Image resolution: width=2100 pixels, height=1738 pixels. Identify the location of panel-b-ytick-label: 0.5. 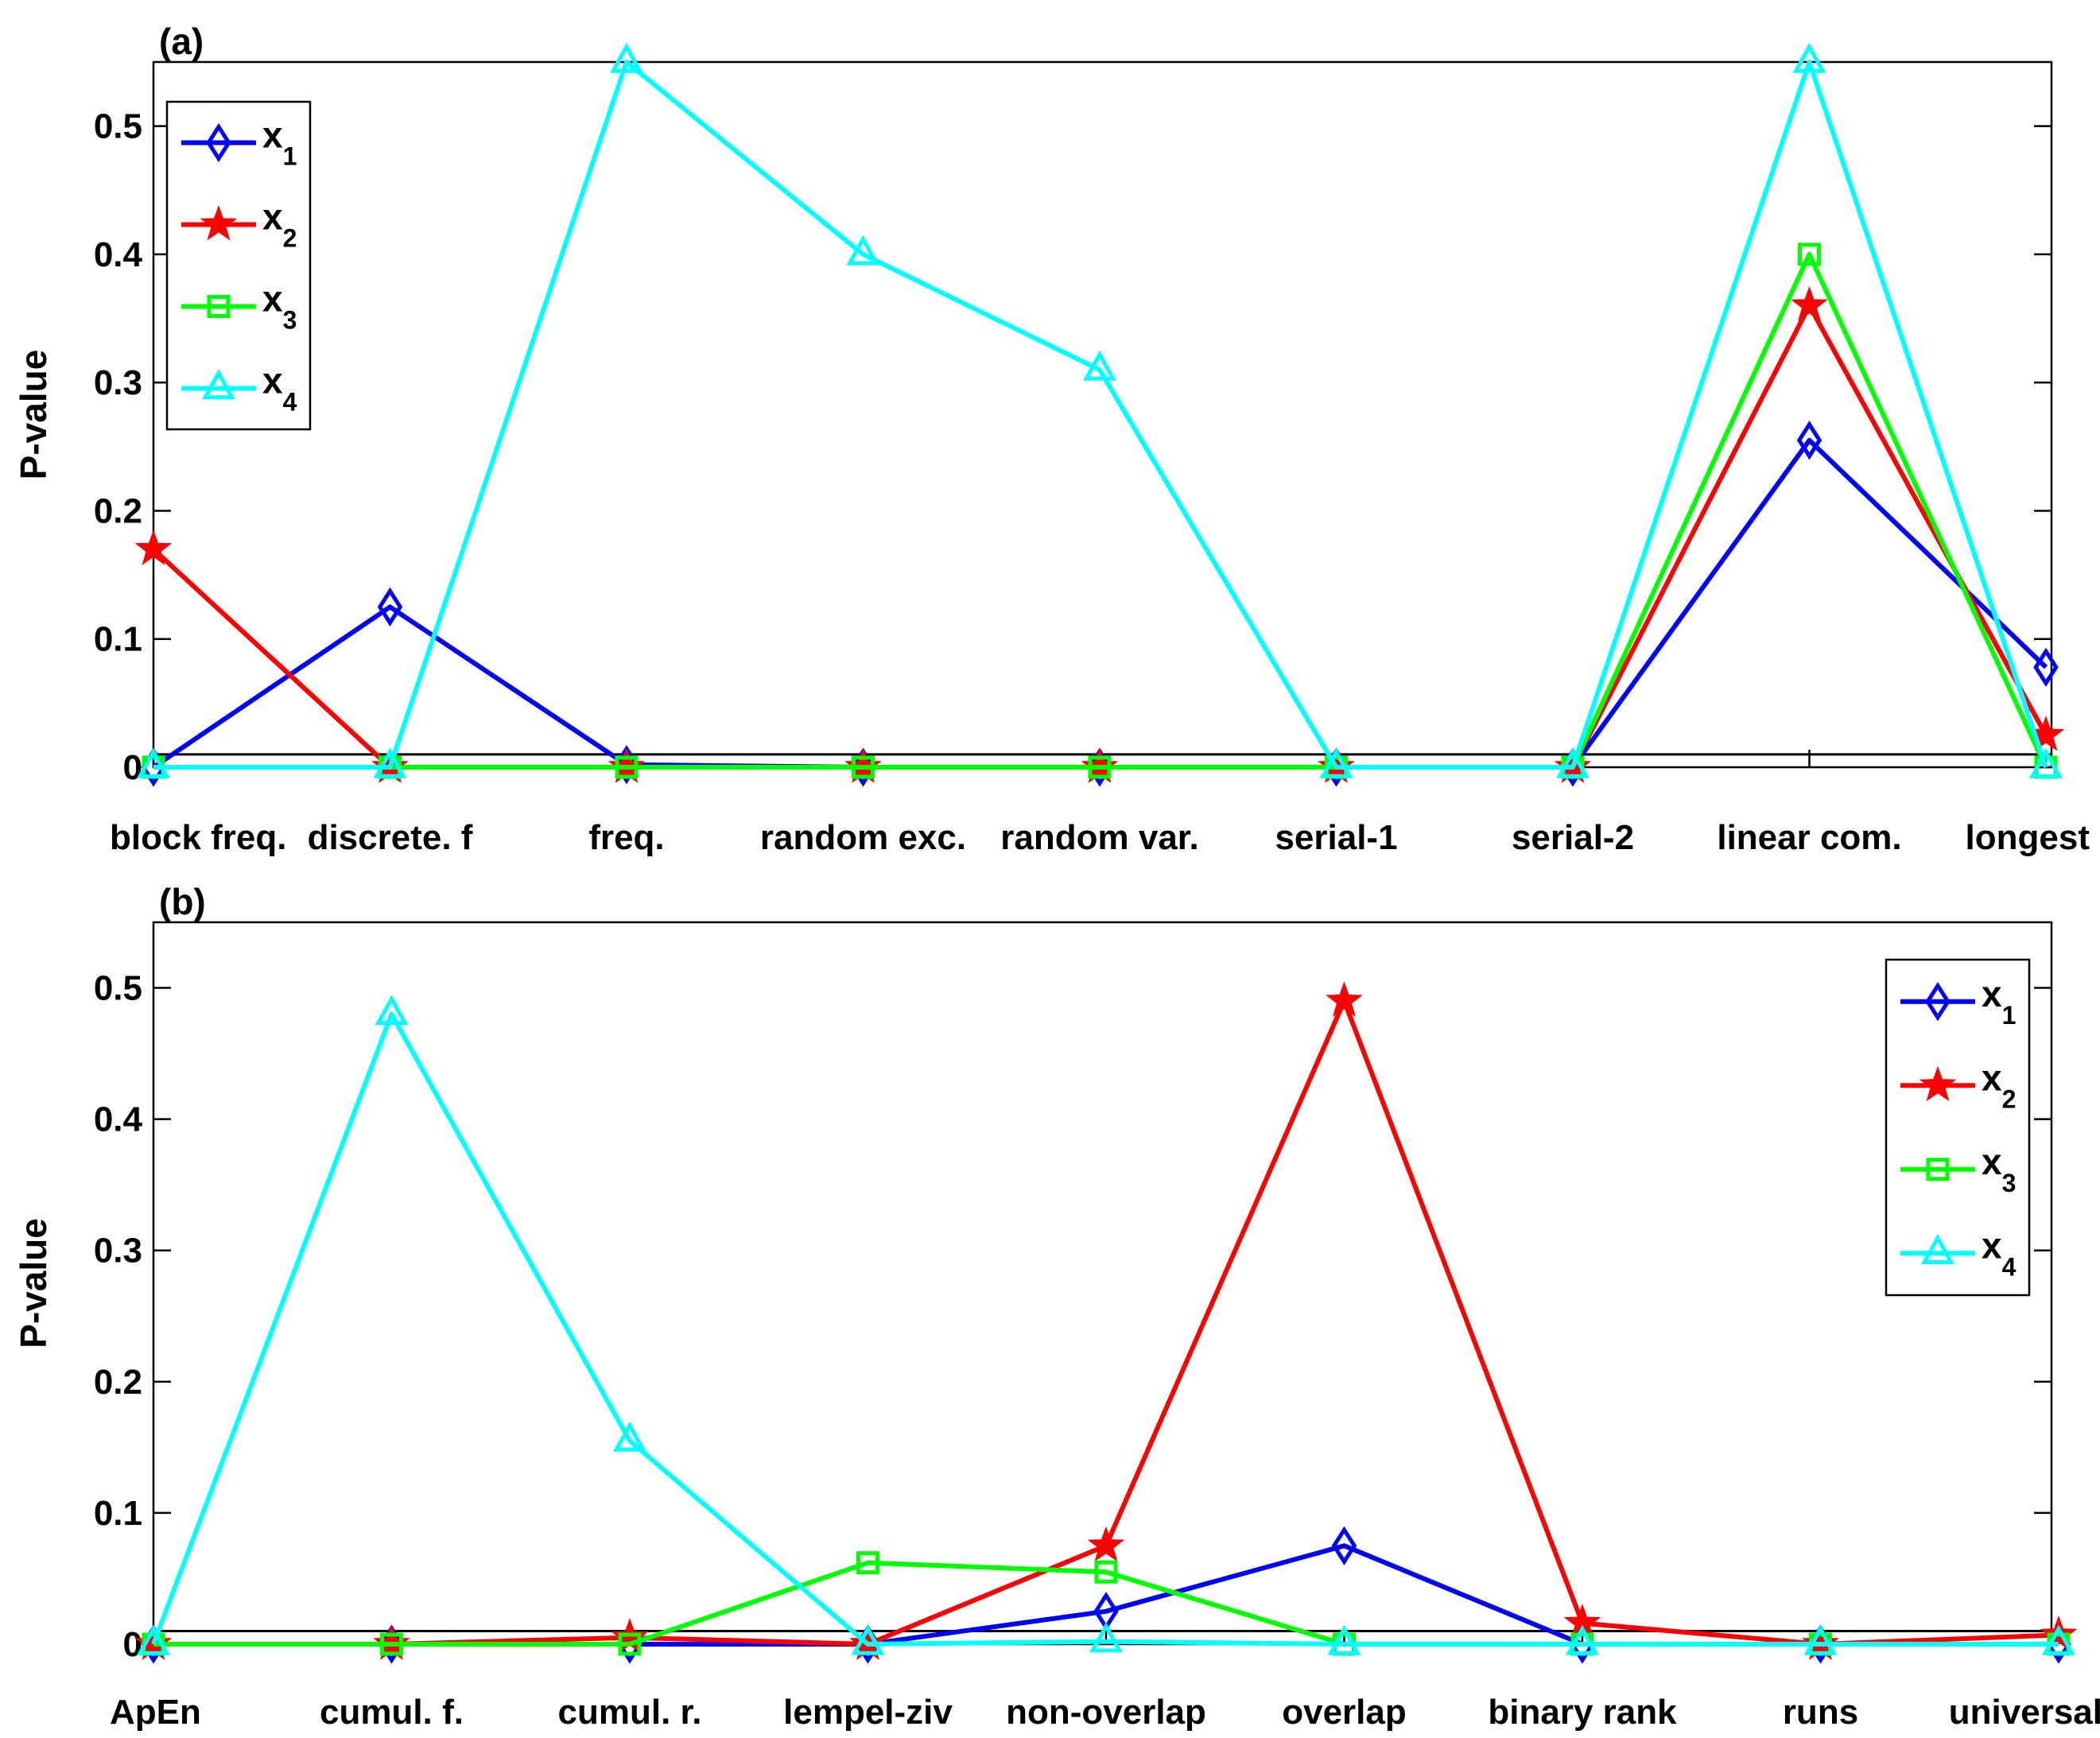
(118, 989).